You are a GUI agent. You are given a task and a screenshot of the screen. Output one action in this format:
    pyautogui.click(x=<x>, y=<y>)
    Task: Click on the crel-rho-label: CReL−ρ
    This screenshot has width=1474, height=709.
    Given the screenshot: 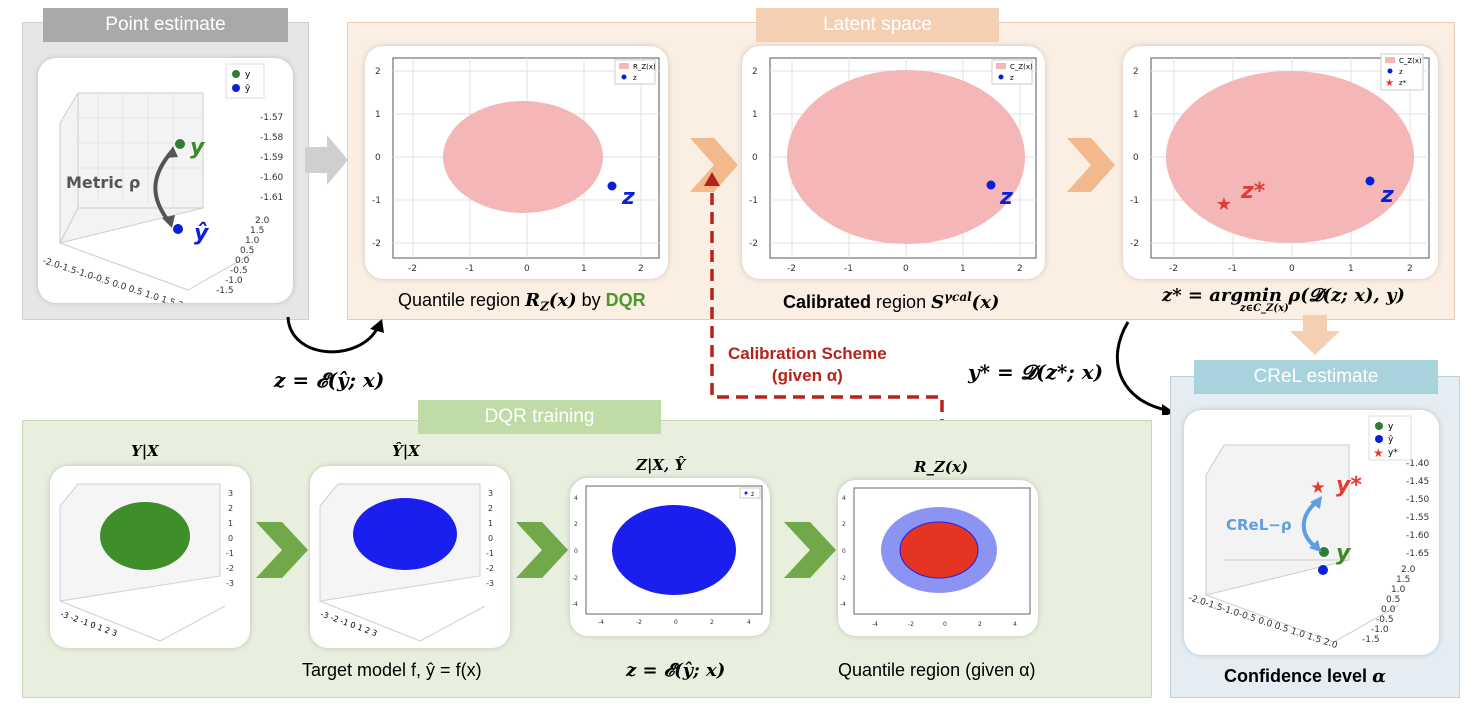 What is the action you would take?
    pyautogui.click(x=1259, y=525)
    